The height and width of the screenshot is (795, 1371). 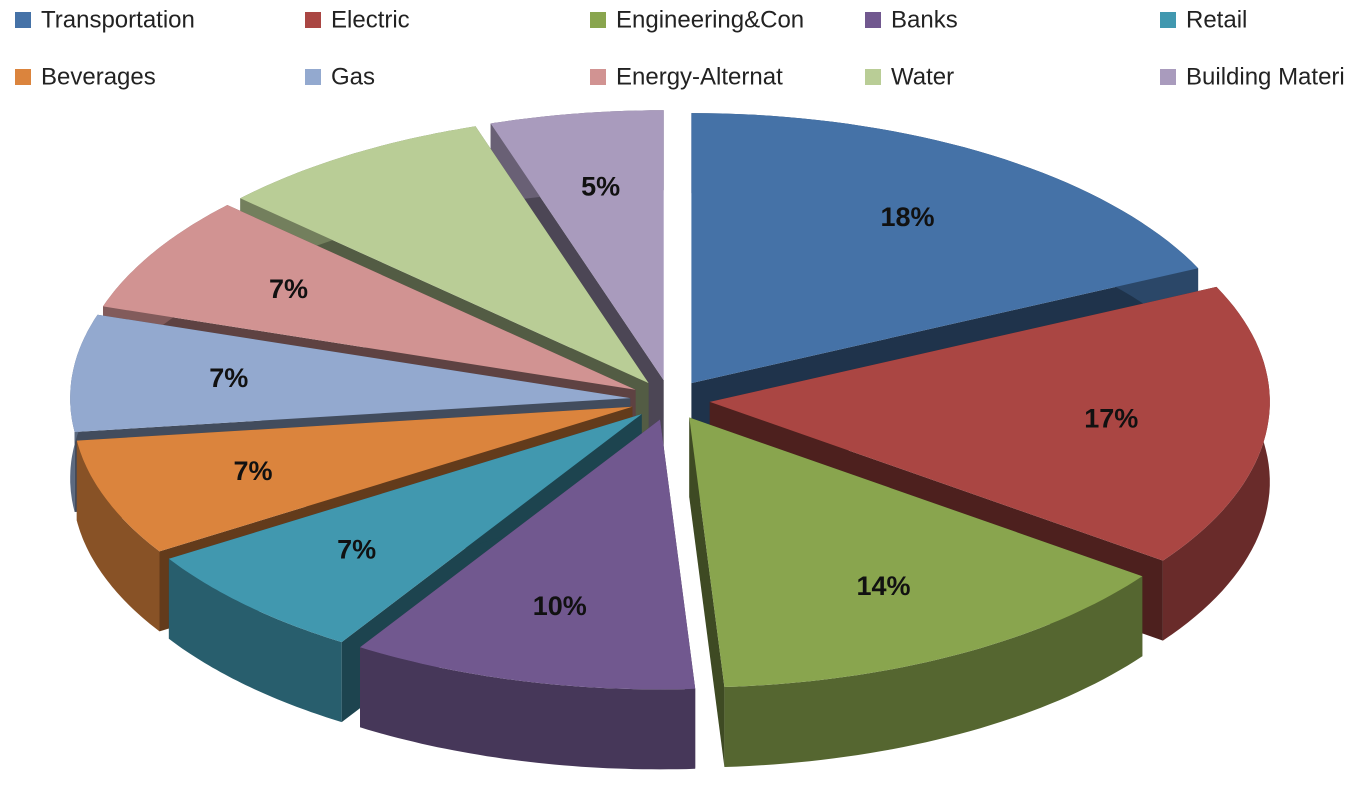 I want to click on data-label: 5%, so click(x=600, y=186).